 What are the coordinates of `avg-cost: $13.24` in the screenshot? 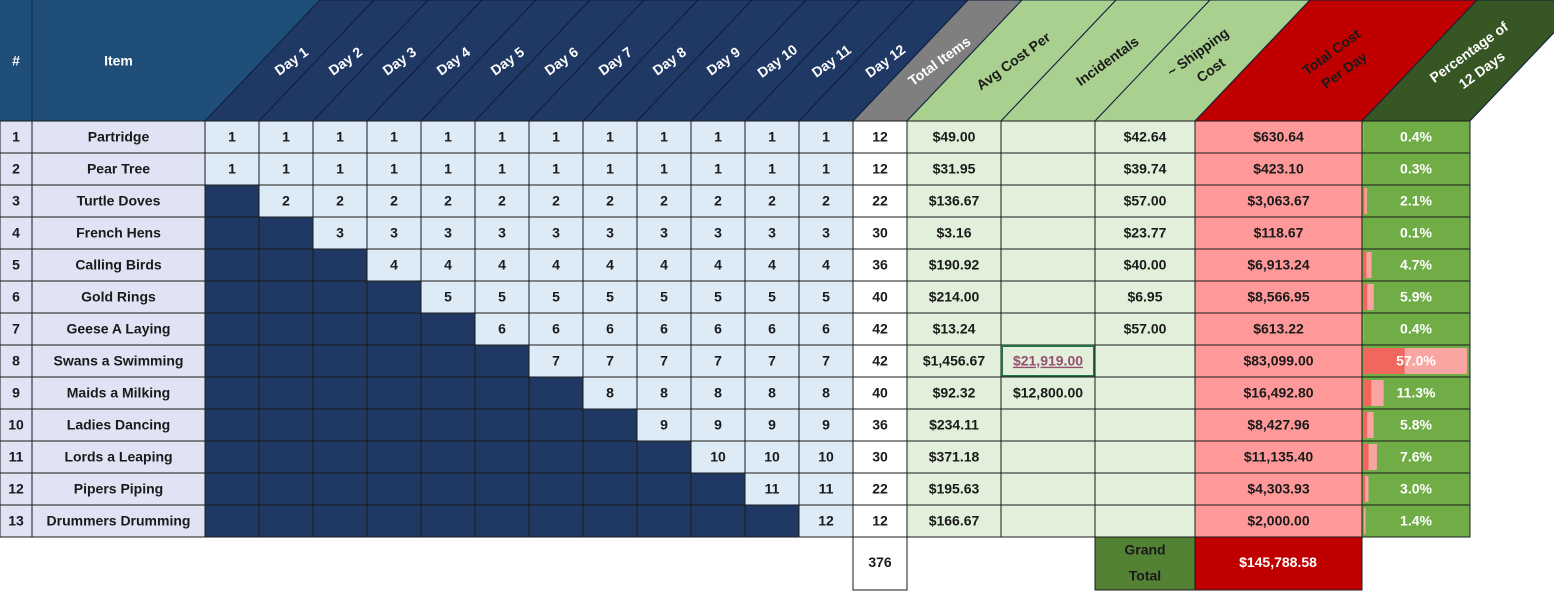 It's located at (954, 329).